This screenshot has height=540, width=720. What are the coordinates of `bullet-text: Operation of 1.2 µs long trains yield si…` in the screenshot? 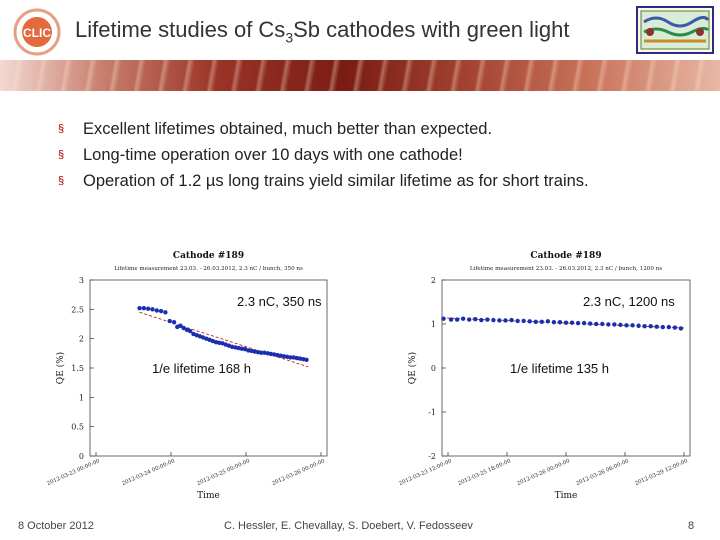 It's located at (336, 181).